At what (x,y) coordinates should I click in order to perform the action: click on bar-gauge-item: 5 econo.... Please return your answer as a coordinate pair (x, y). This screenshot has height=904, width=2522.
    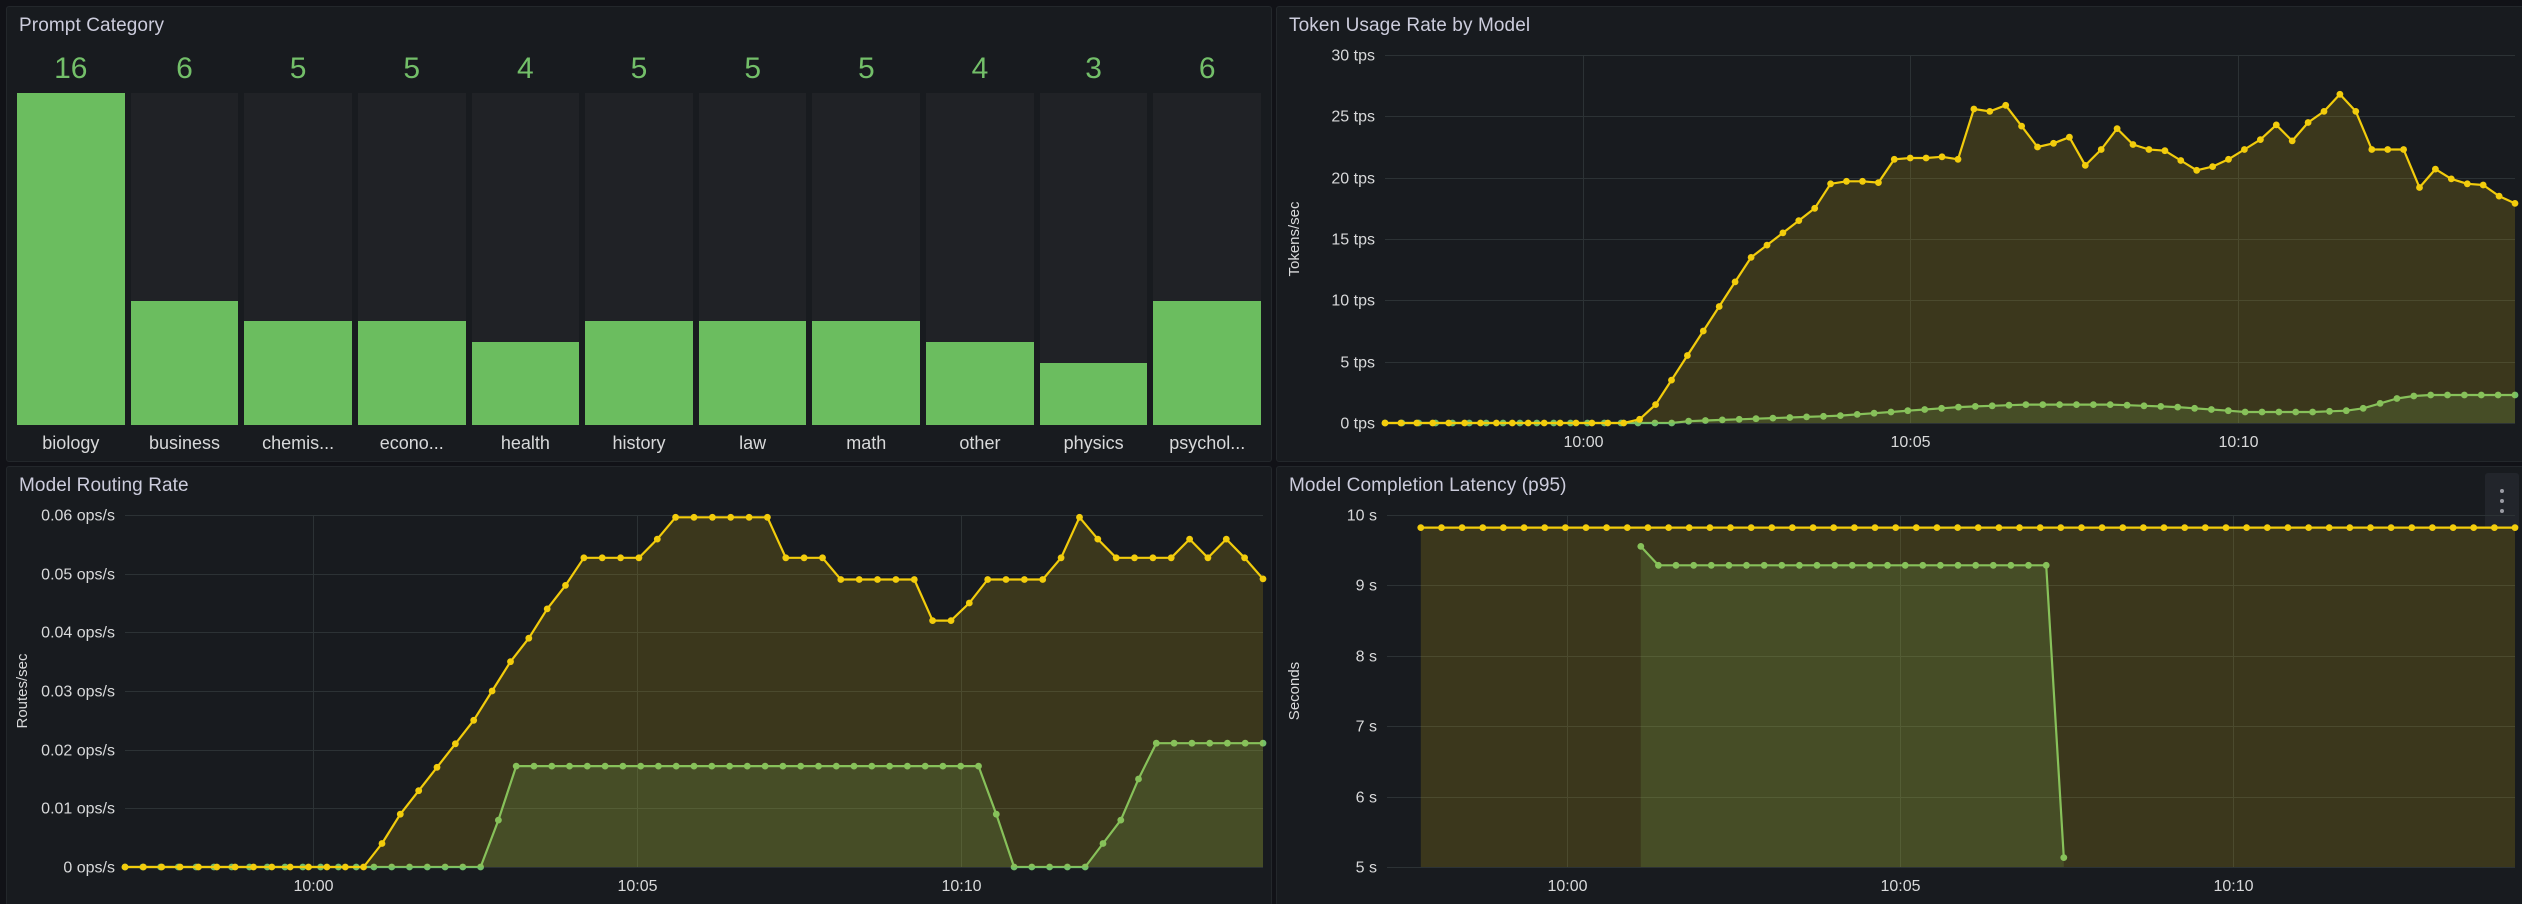
    Looking at the image, I should click on (411, 255).